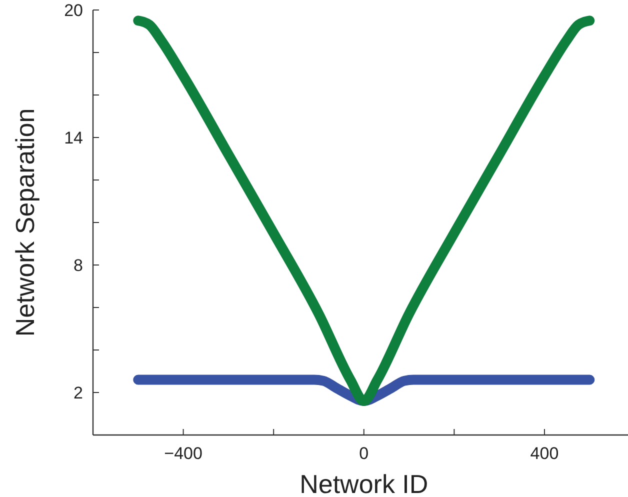 The height and width of the screenshot is (497, 628). Describe the element at coordinates (544, 453) in the screenshot. I see `x-tick-label: 400` at that location.